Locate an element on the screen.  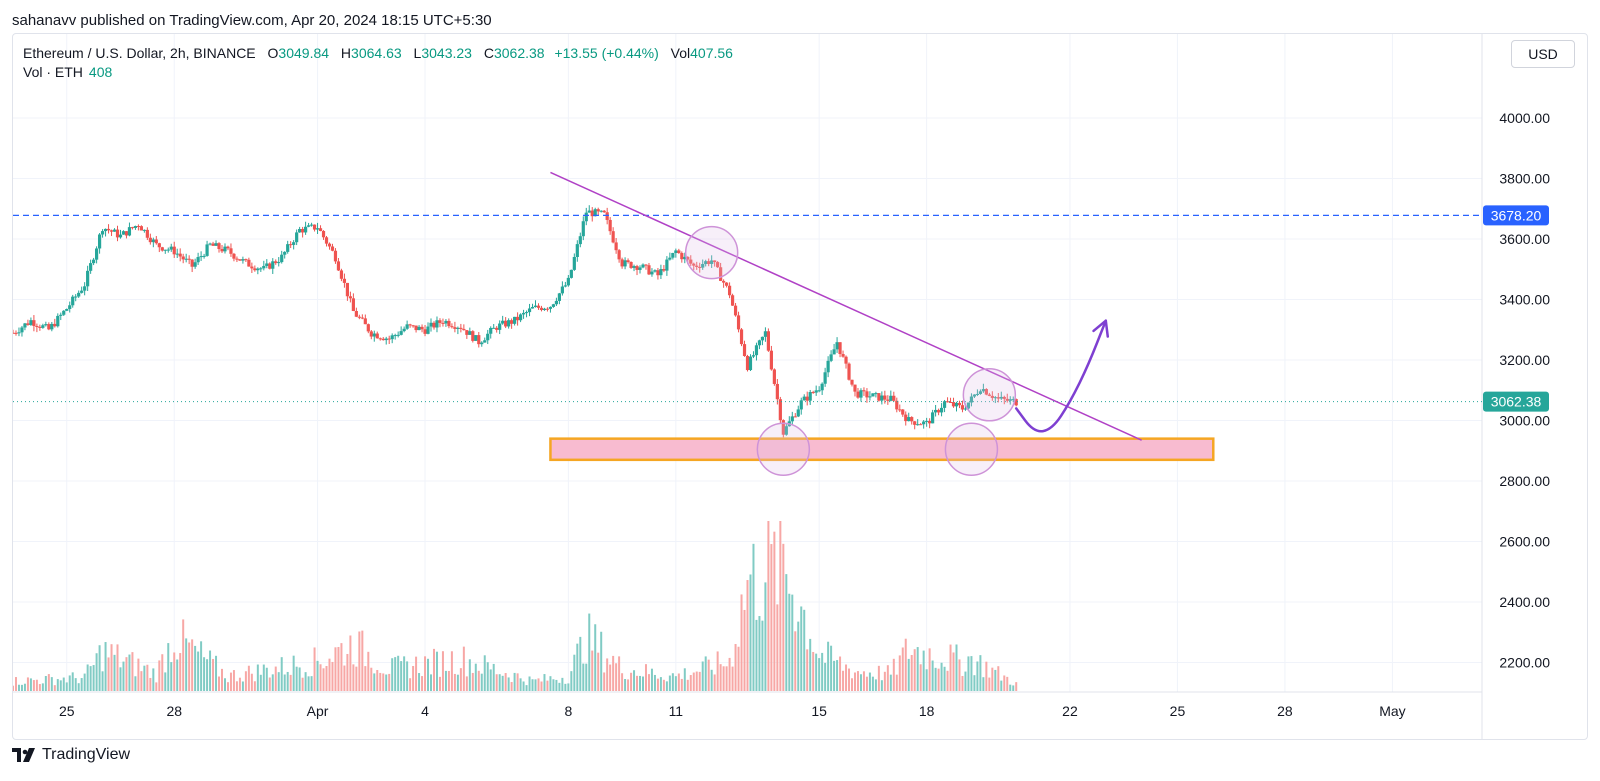
currency-button: USD is located at coordinates (1543, 54).